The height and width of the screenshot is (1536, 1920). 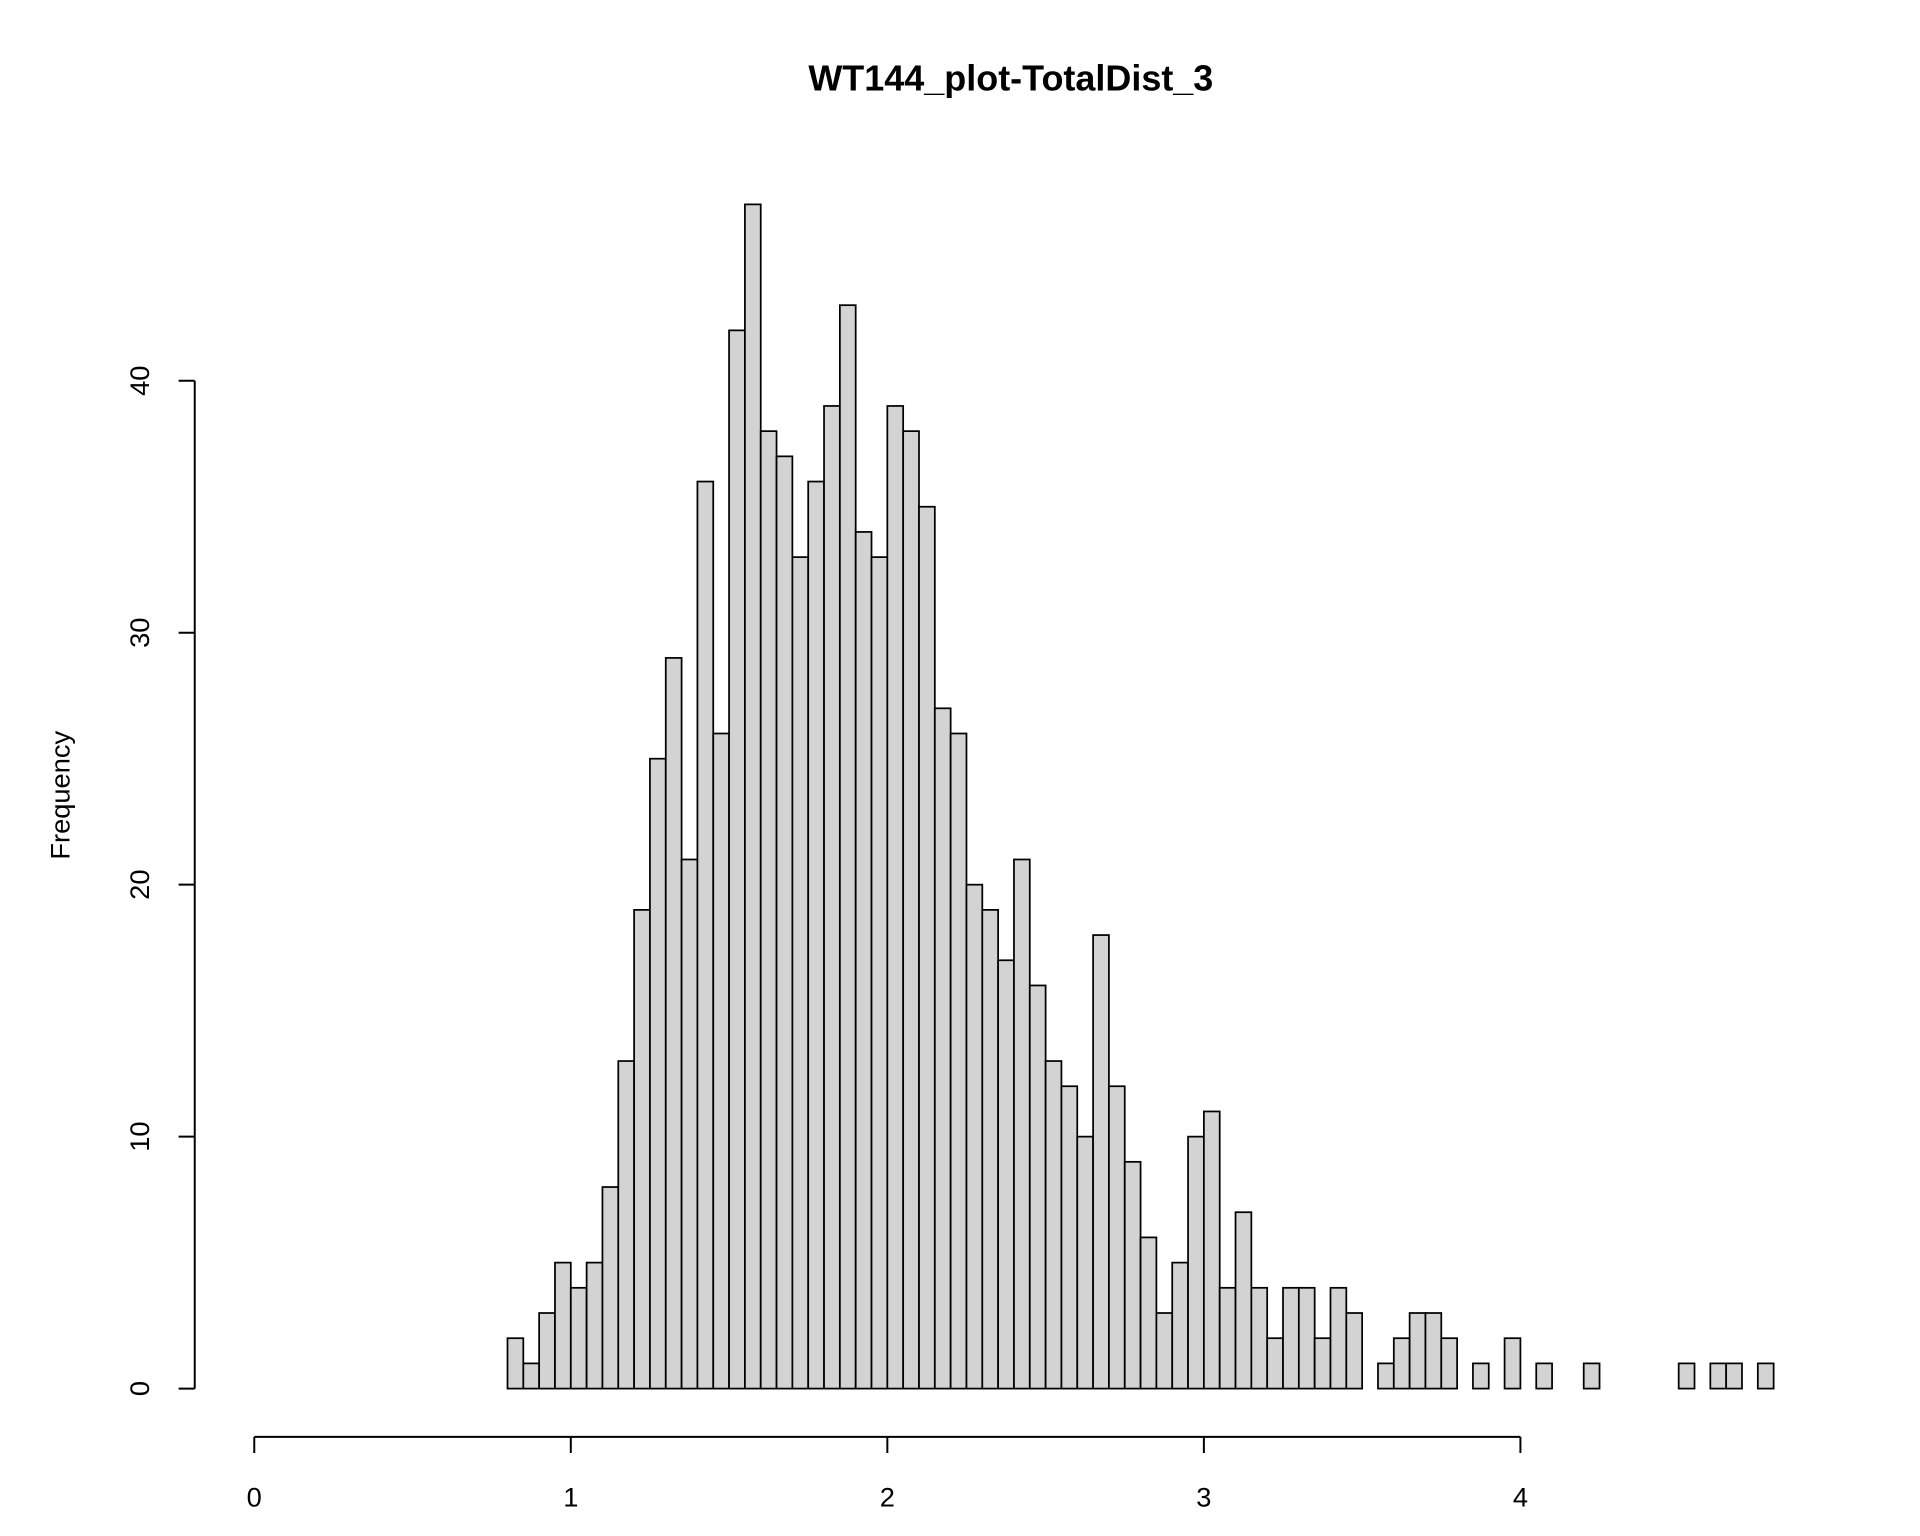 What do you see at coordinates (1520, 1496) in the screenshot?
I see `x-tick-label: 4` at bounding box center [1520, 1496].